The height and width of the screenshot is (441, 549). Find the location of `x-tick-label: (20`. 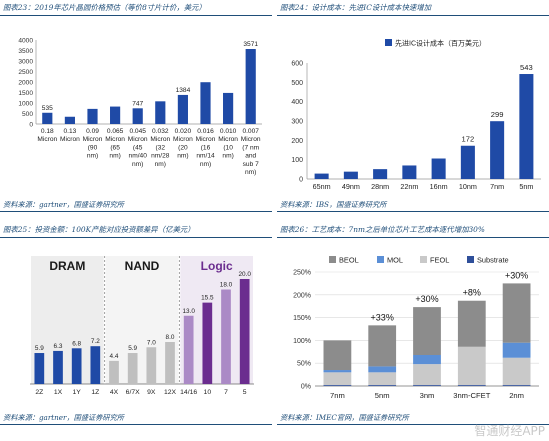

x-tick-label: (20 is located at coordinates (183, 147).